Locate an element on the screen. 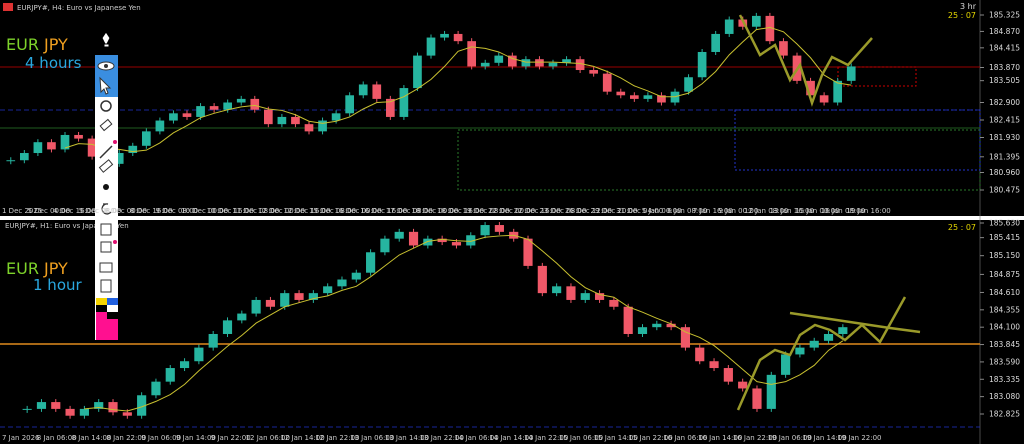 The image size is (1024, 444). time-label: 5 Dec 00:00 is located at coordinates (49, 211).